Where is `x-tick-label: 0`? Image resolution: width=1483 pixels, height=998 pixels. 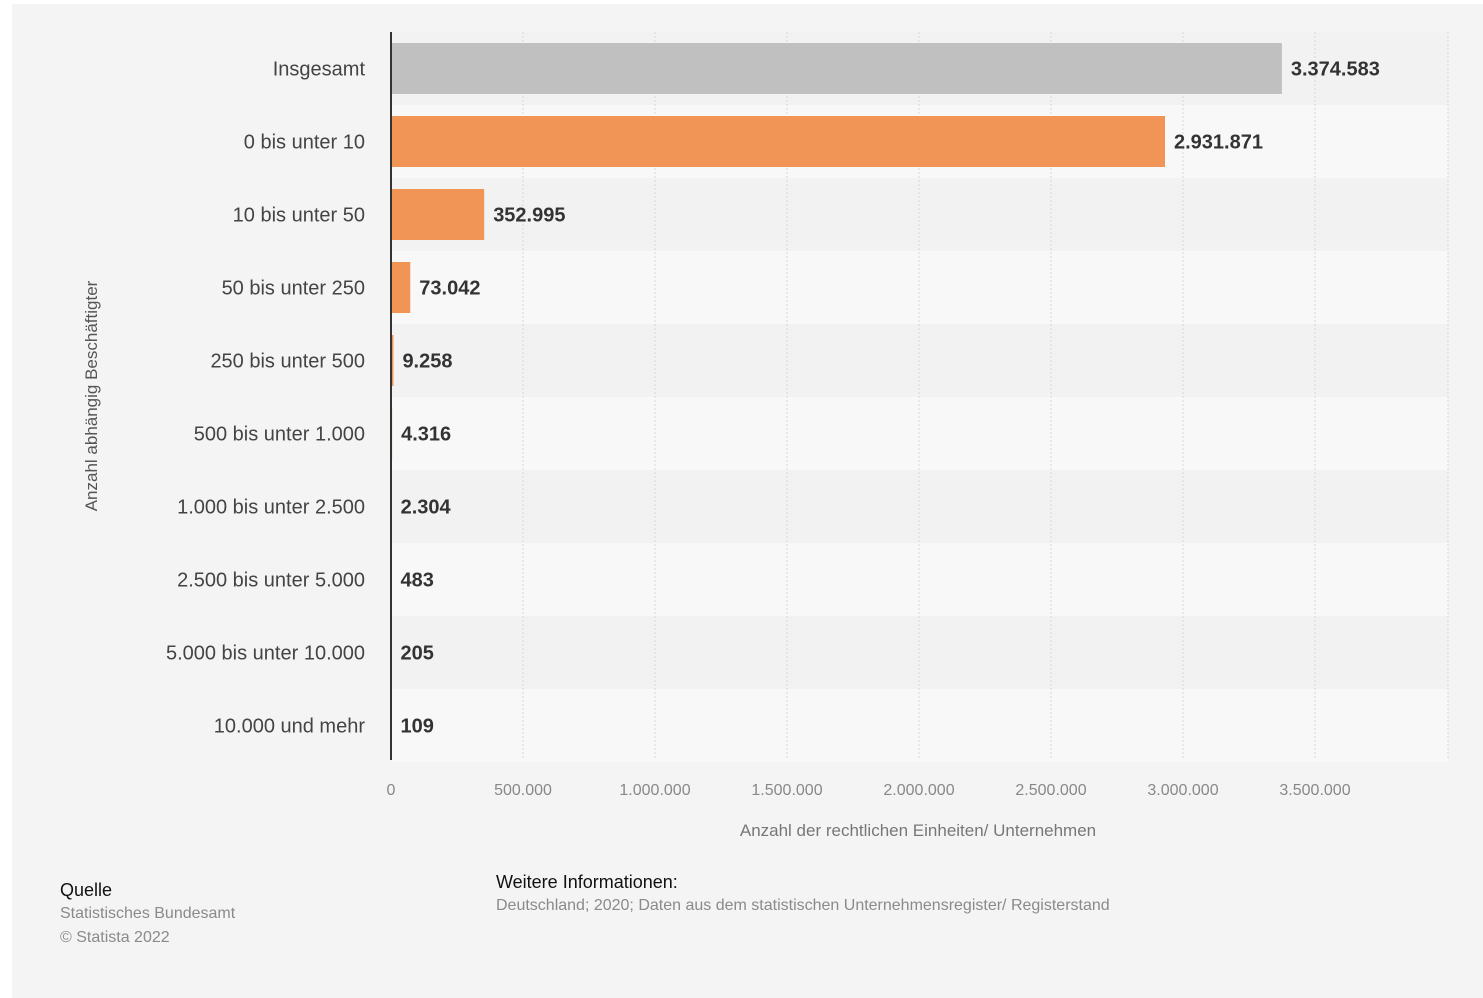 x-tick-label: 0 is located at coordinates (391, 790).